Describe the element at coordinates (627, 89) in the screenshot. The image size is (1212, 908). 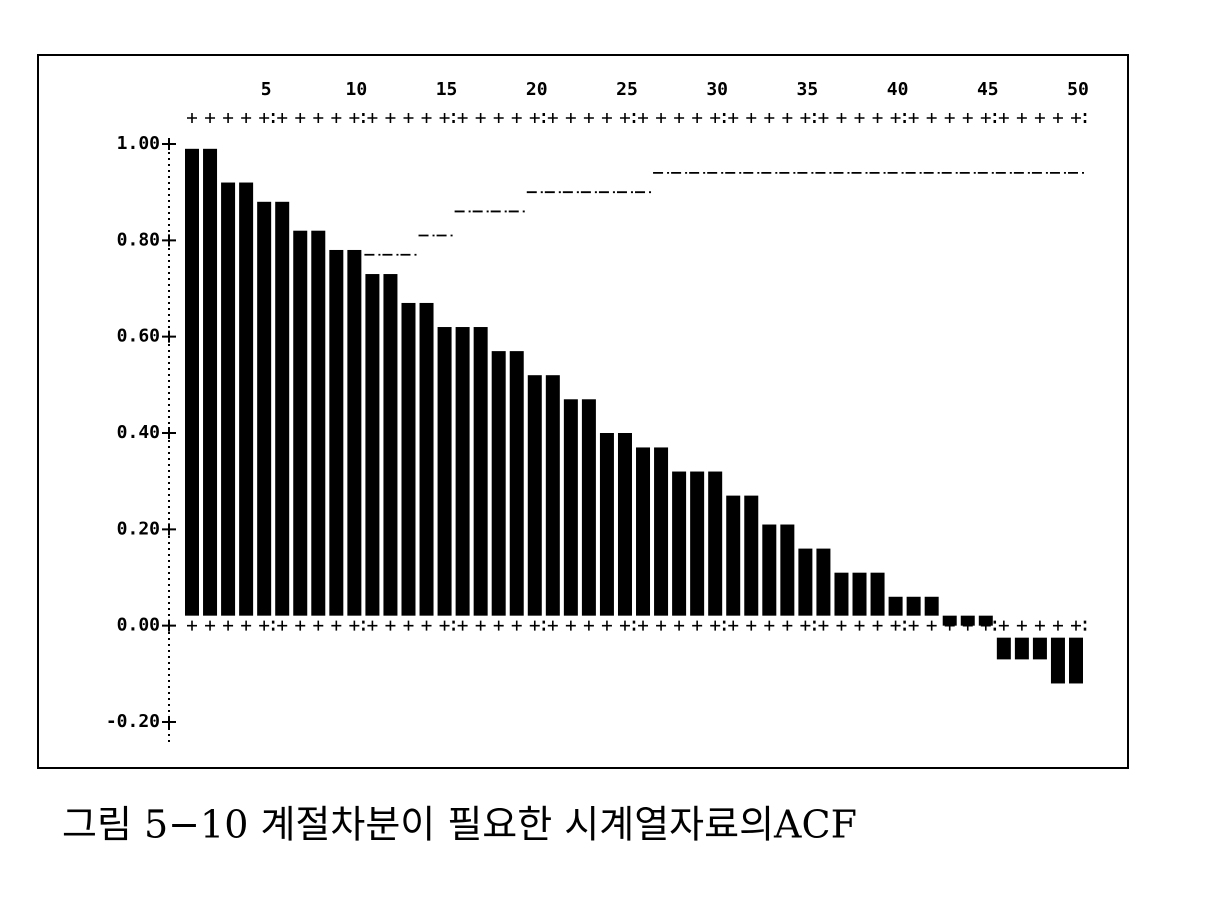
I see `x-tick-label: 25` at that location.